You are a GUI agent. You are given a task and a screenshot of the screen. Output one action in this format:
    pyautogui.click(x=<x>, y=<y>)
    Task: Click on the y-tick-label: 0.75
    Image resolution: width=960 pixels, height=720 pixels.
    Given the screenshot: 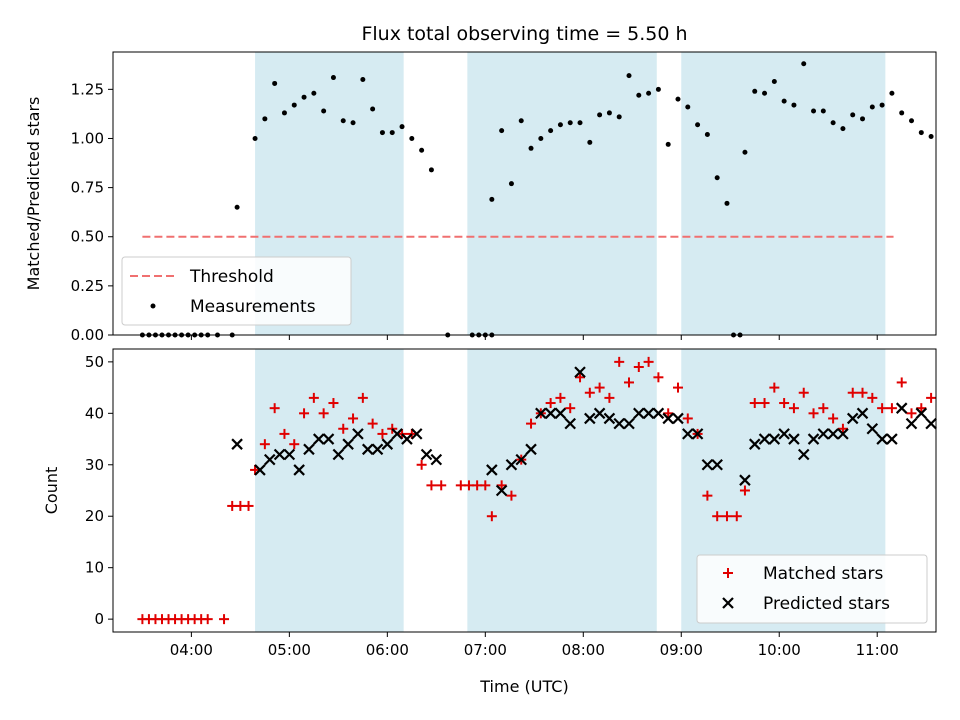 What is the action you would take?
    pyautogui.click(x=87, y=188)
    